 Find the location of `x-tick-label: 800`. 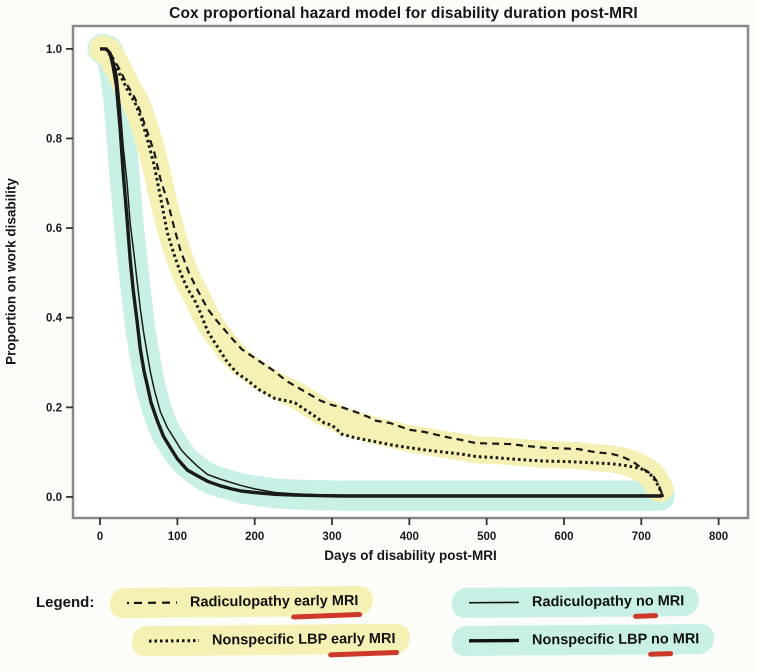

x-tick-label: 800 is located at coordinates (718, 537).